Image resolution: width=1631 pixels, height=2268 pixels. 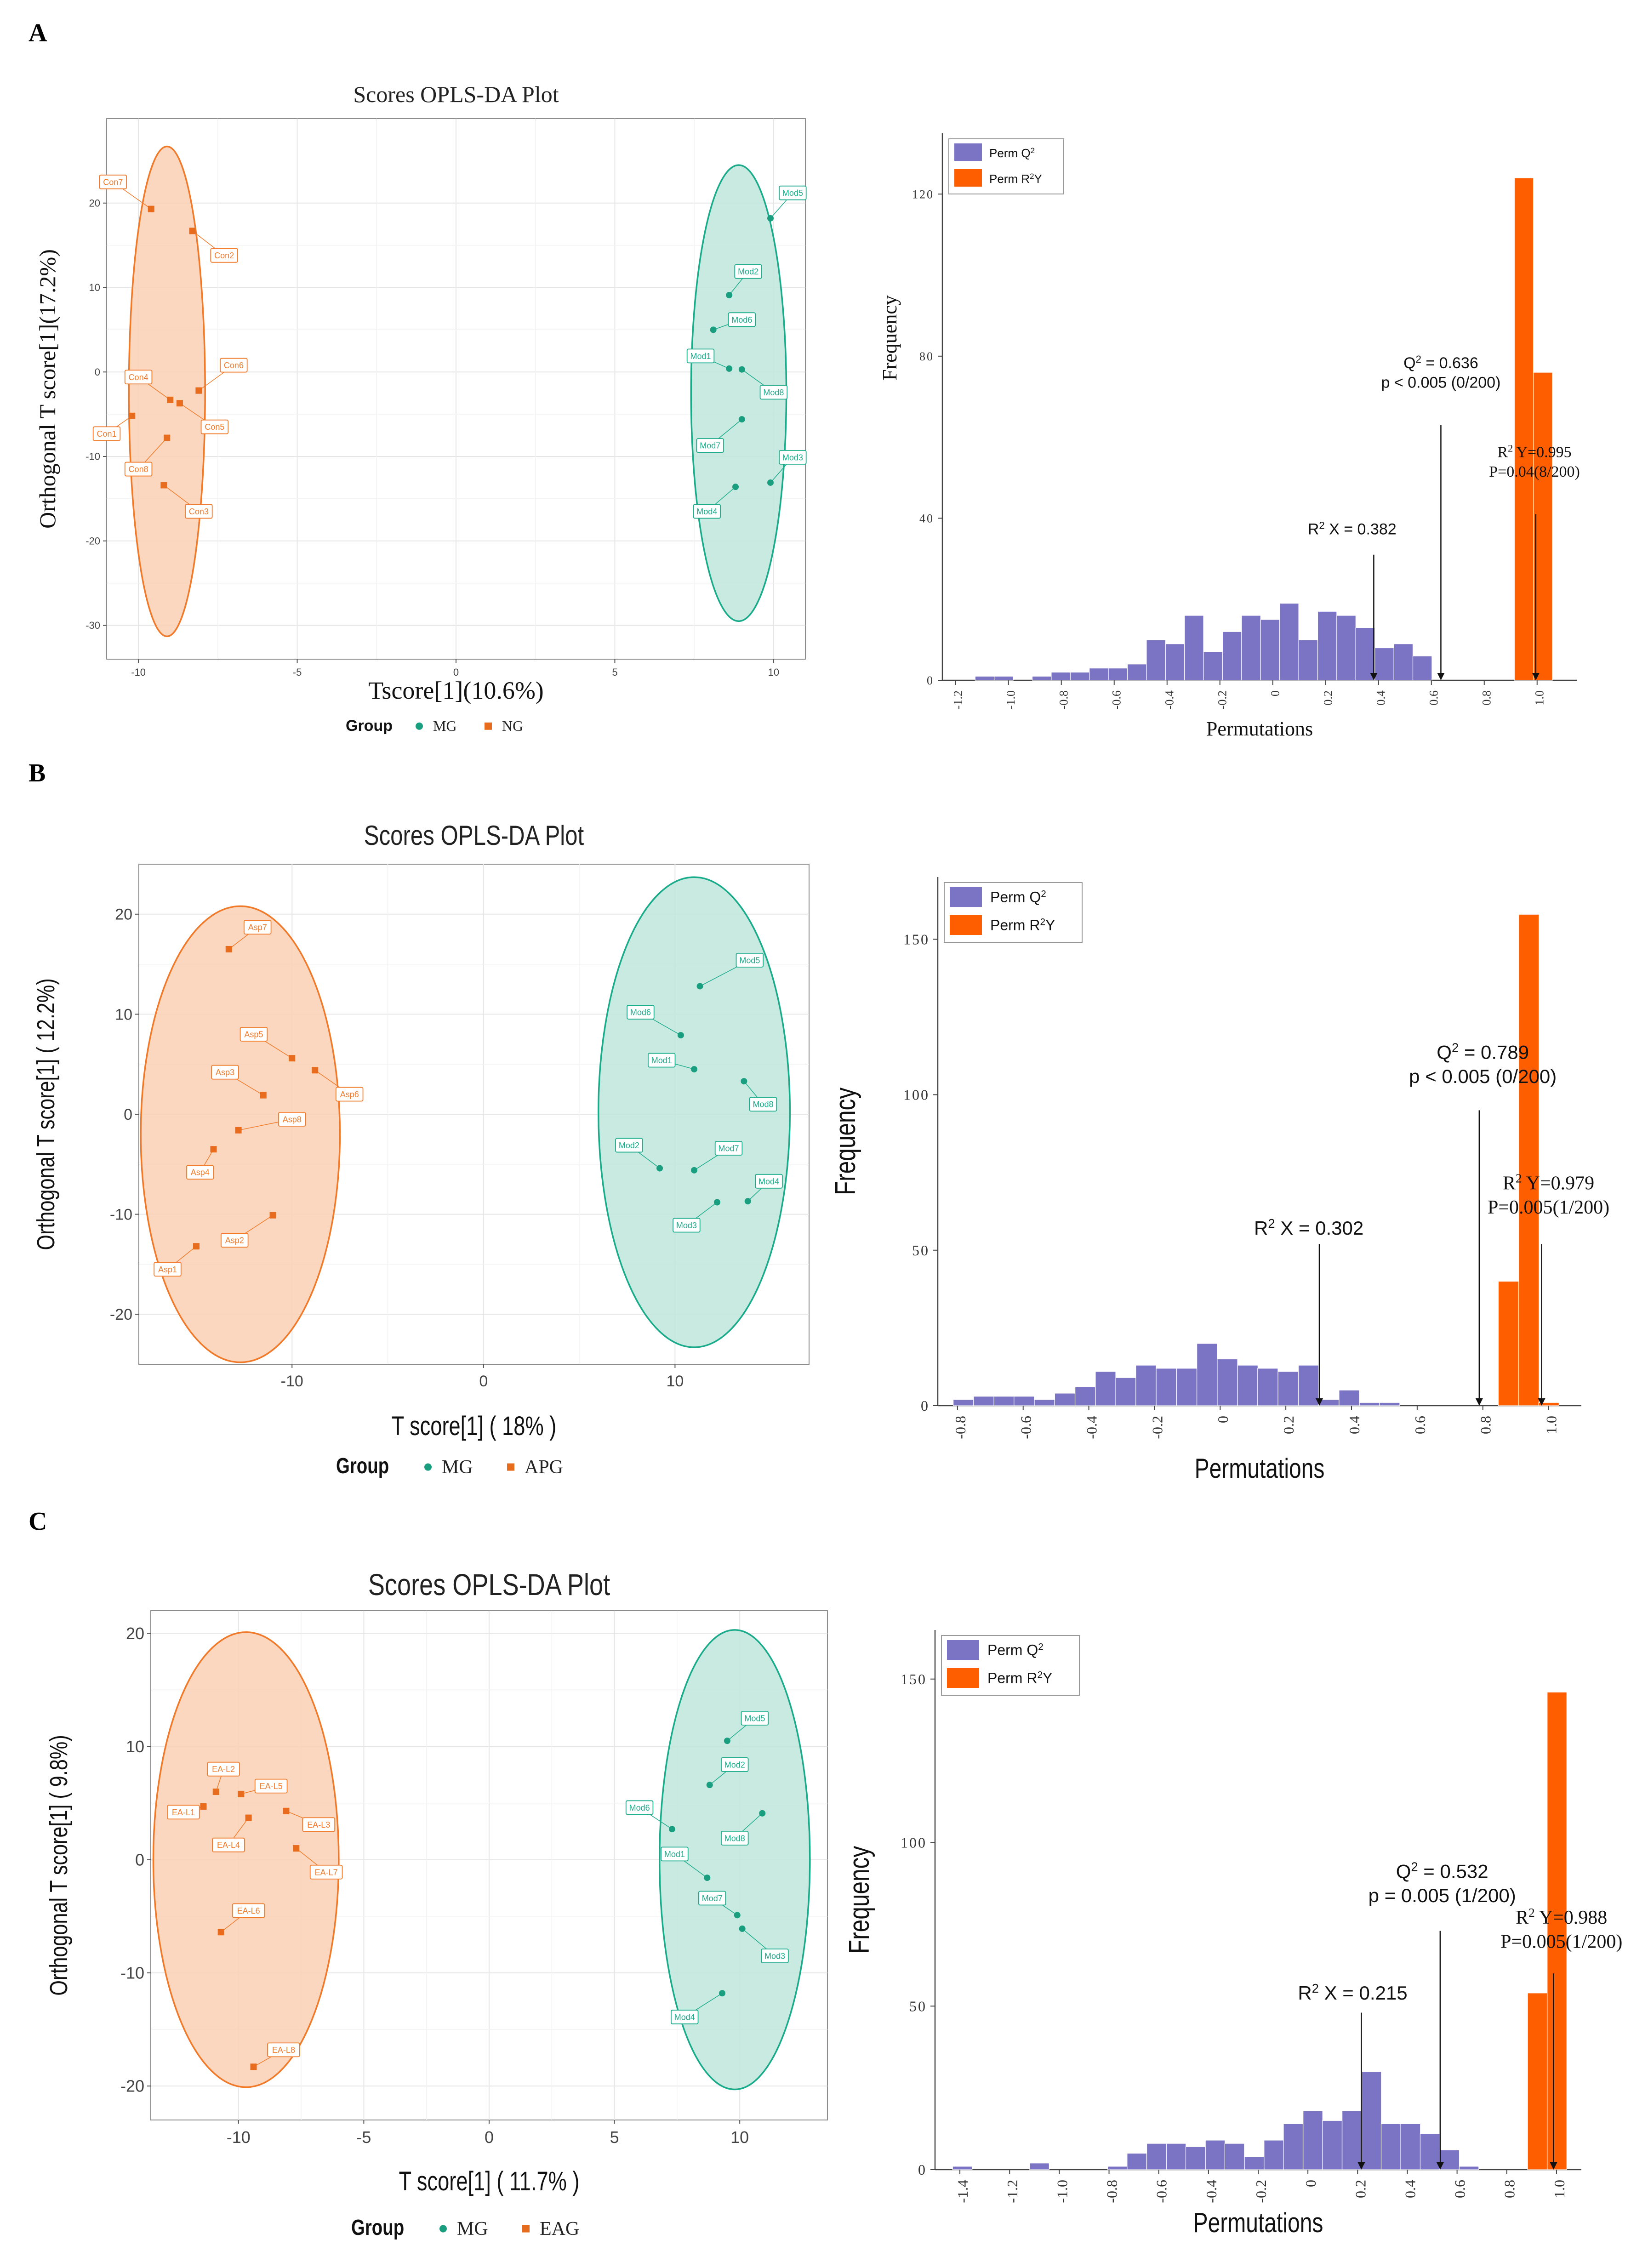 What do you see at coordinates (167, 391) in the screenshot?
I see `confidence-ellipse-ng` at bounding box center [167, 391].